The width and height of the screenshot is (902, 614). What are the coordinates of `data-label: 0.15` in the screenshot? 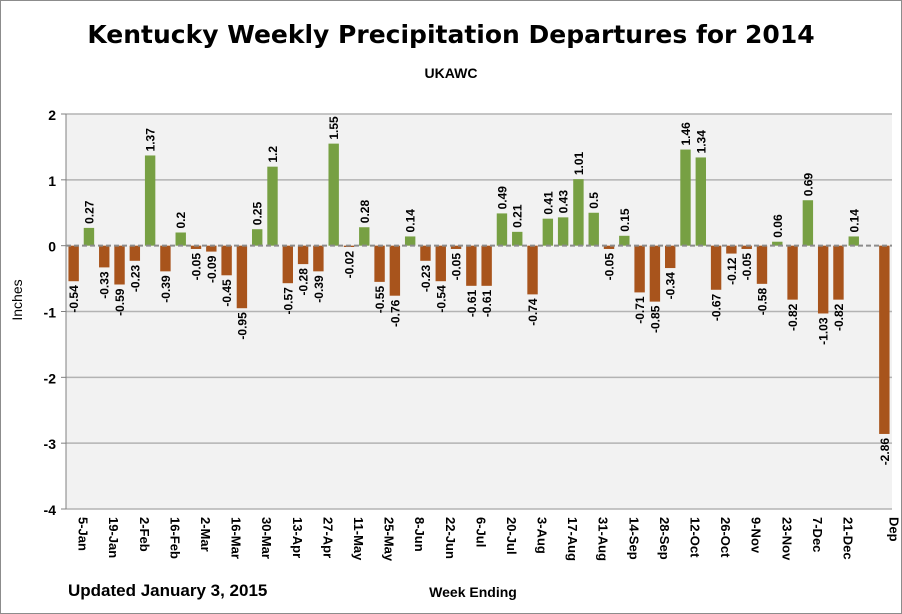 It's located at (625, 220).